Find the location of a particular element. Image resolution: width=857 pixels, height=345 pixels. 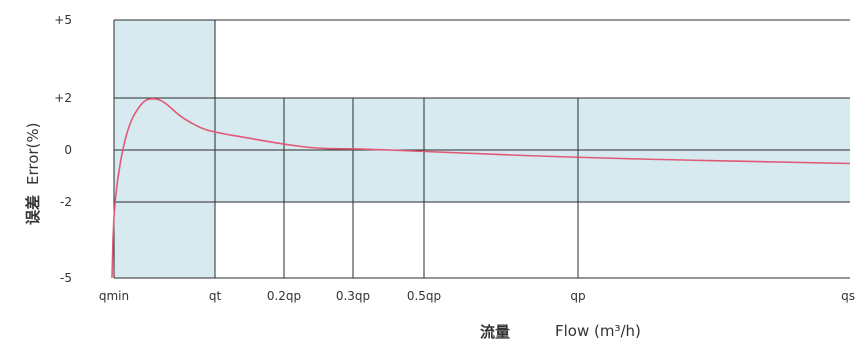

x-axis-title: 流量 Flow (m³/h) is located at coordinates (560, 331).